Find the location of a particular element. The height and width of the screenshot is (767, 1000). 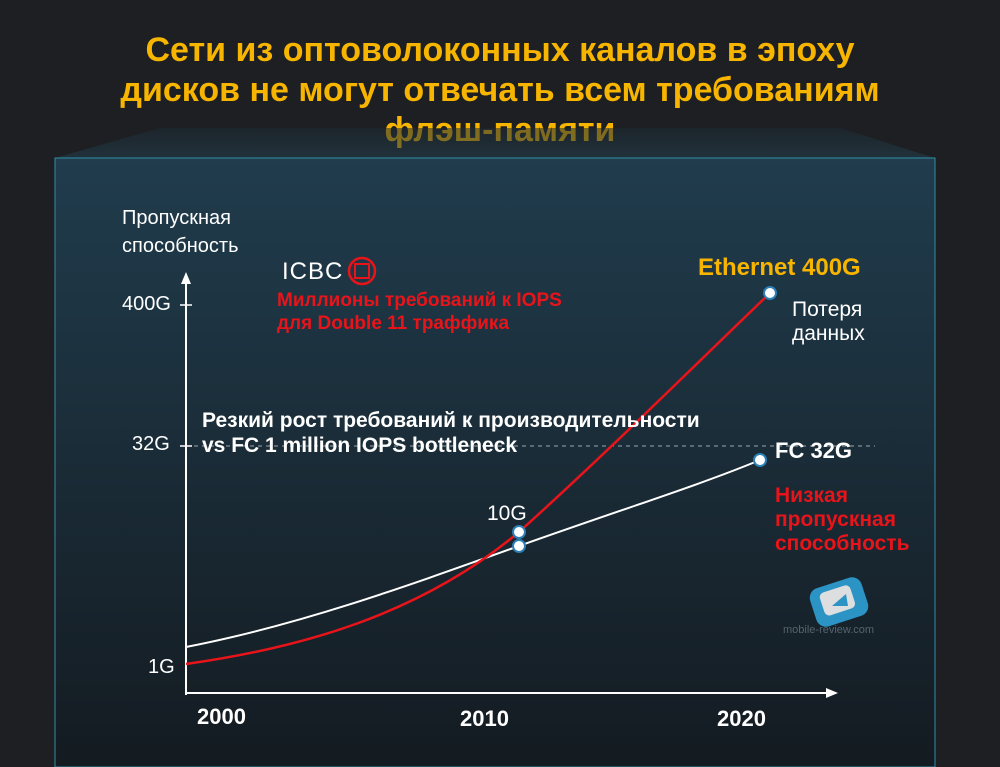

ethernet-400g-label: Ethernet 400G is located at coordinates (779, 267).